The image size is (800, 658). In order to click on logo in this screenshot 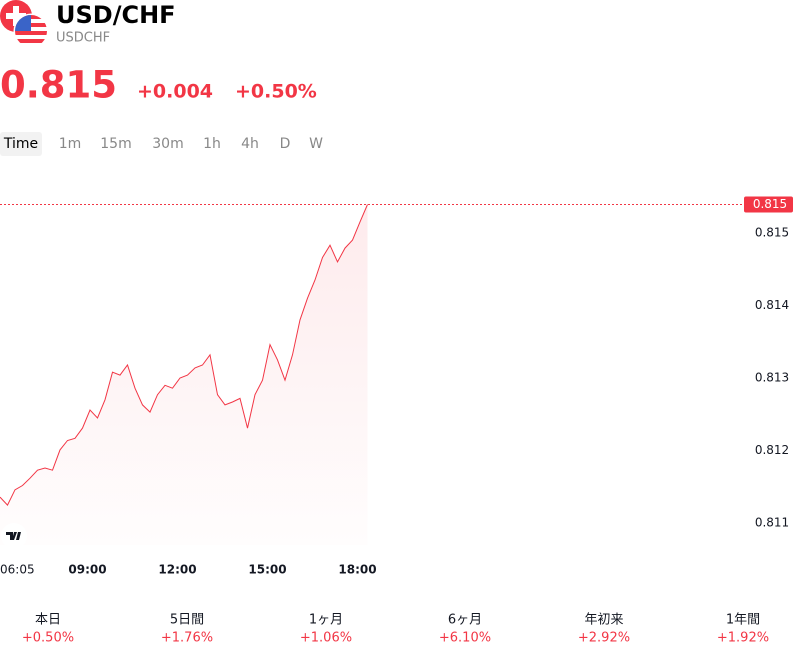, I will do `click(13, 536)`.